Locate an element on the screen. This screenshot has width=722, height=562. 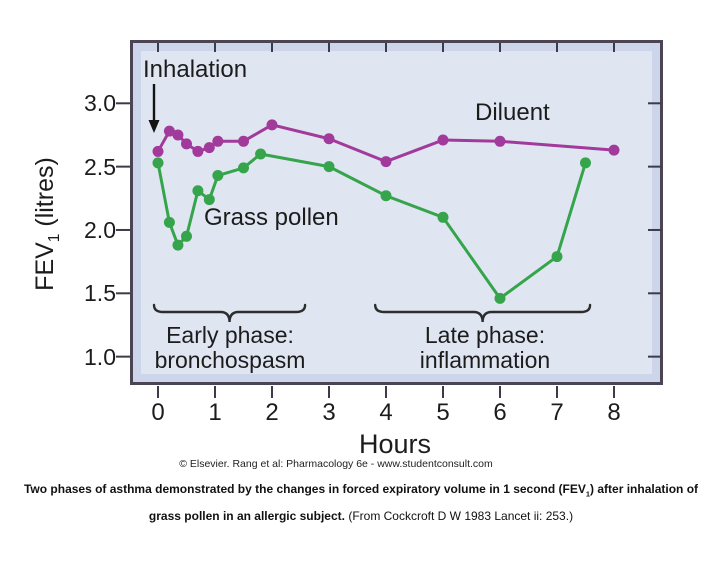
x-tick-label: 1 is located at coordinates (215, 412).